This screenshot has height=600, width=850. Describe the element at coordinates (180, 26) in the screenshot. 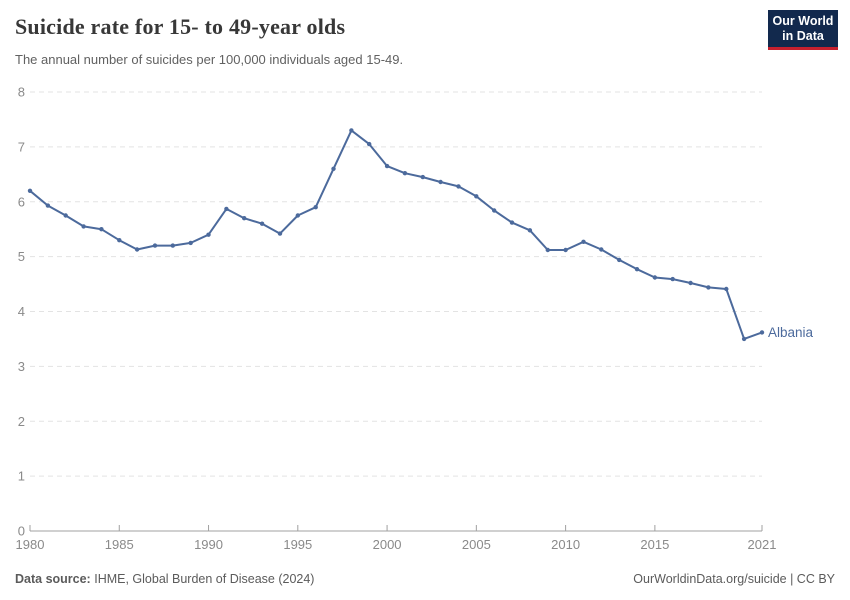

I see `chart-title: Suicide rate for 15- to 49-year olds` at that location.